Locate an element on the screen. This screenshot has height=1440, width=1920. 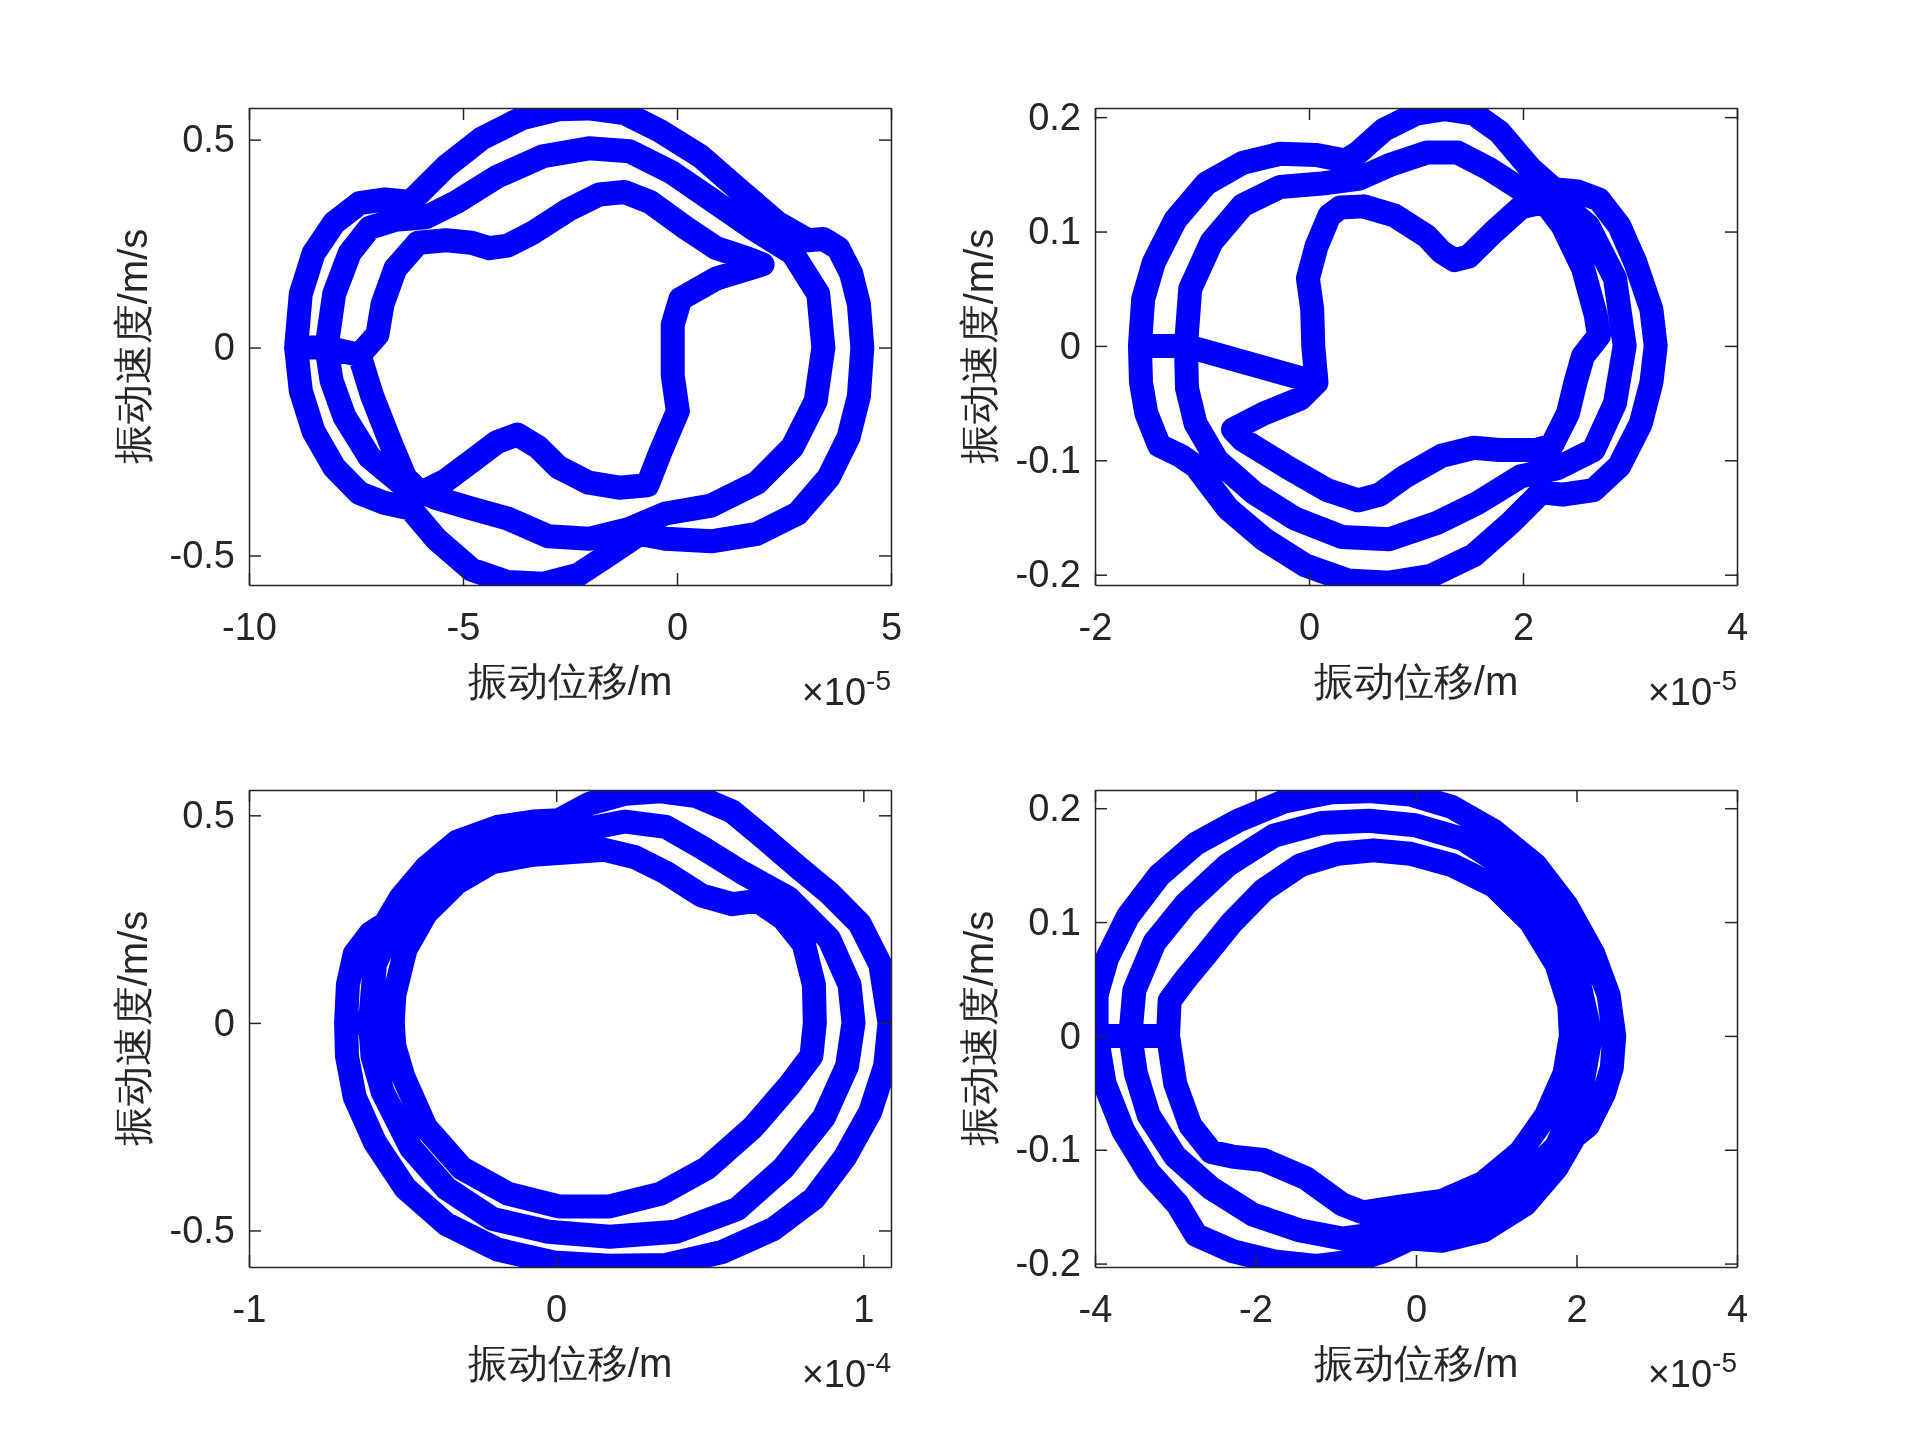
x-tick-label: -4 is located at coordinates (1095, 1308).